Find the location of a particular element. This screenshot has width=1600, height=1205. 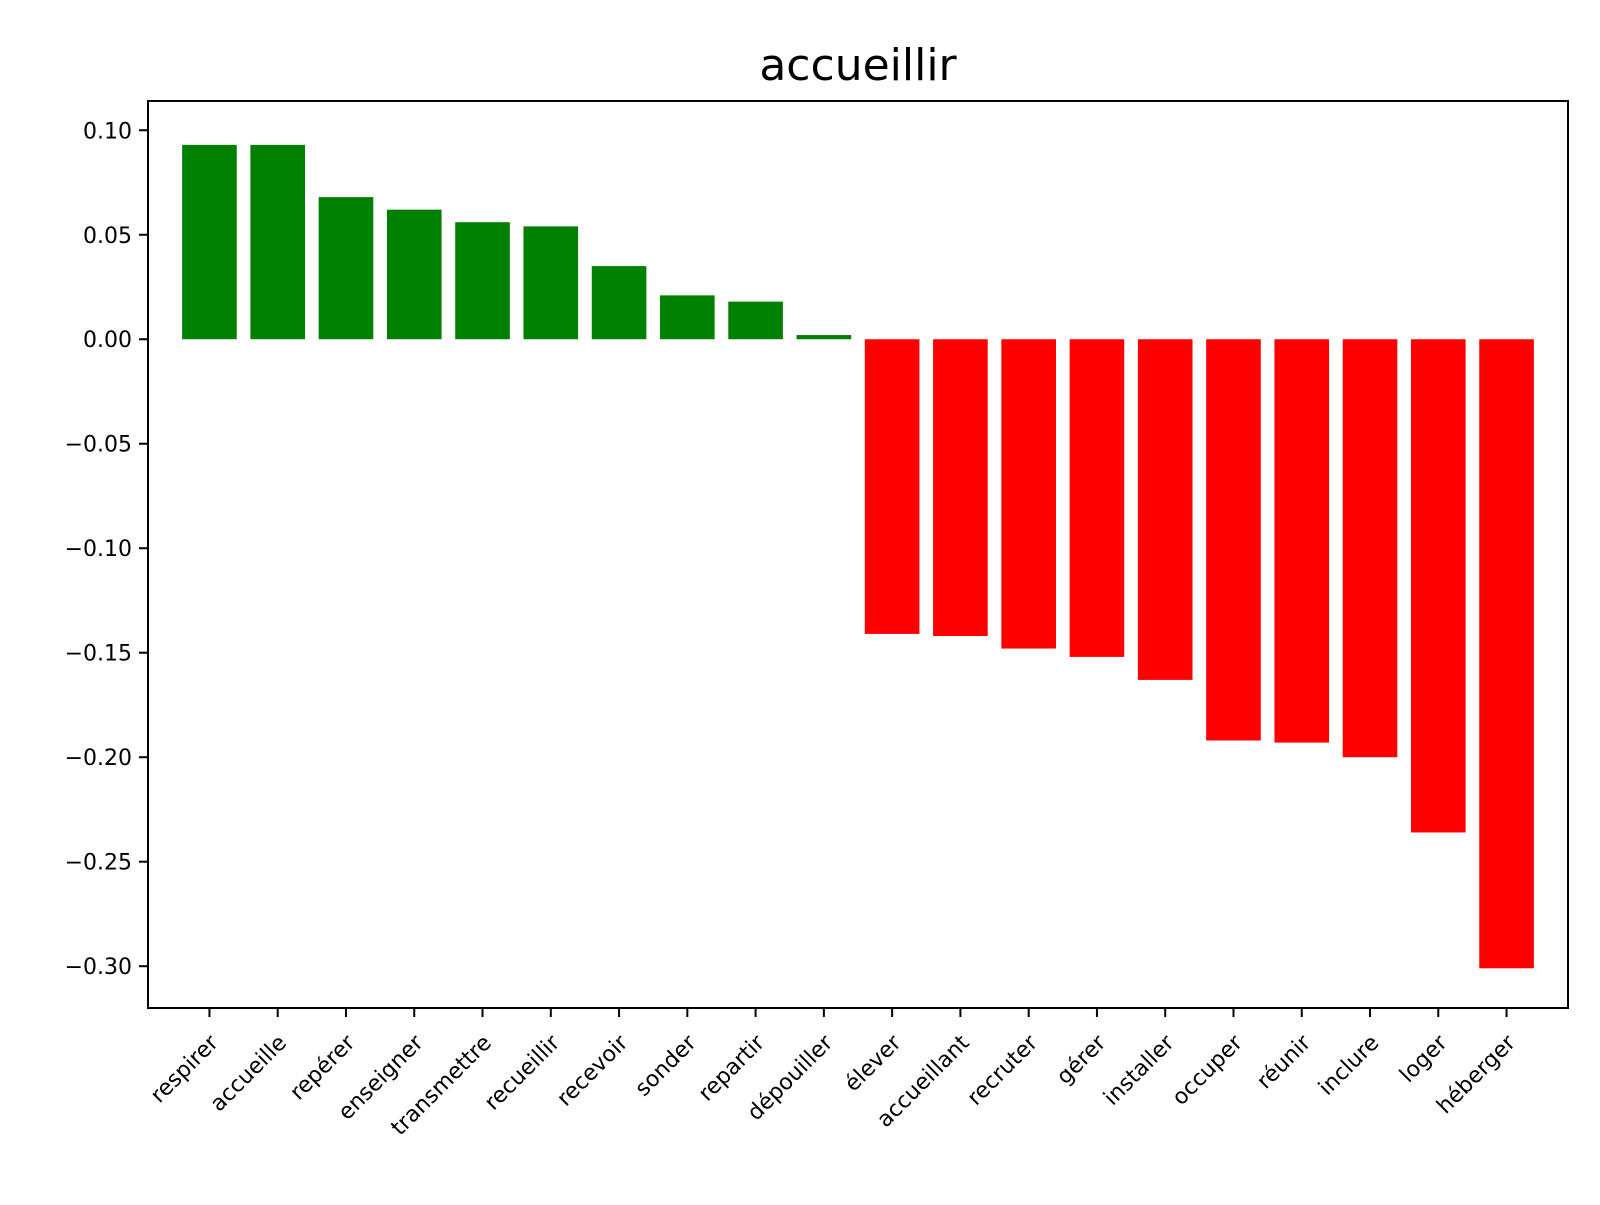

x-tick-label: sonder is located at coordinates (667, 1066).